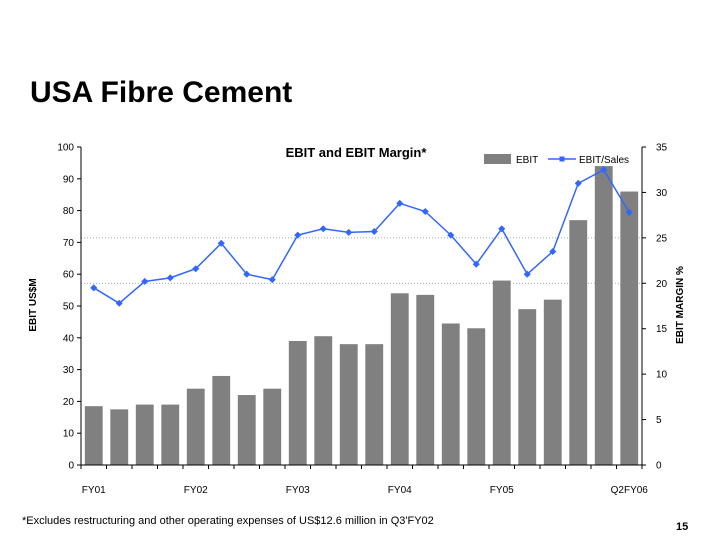  I want to click on y-tick-label-left-10: 10, so click(69, 434).